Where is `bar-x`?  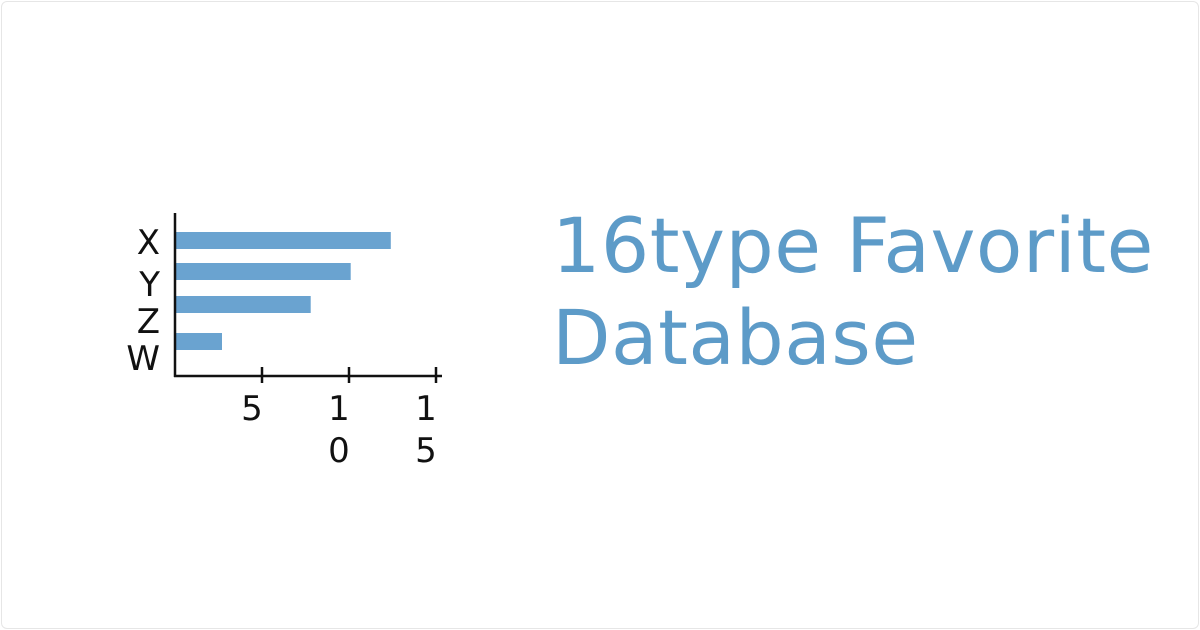 bar-x is located at coordinates (283, 240).